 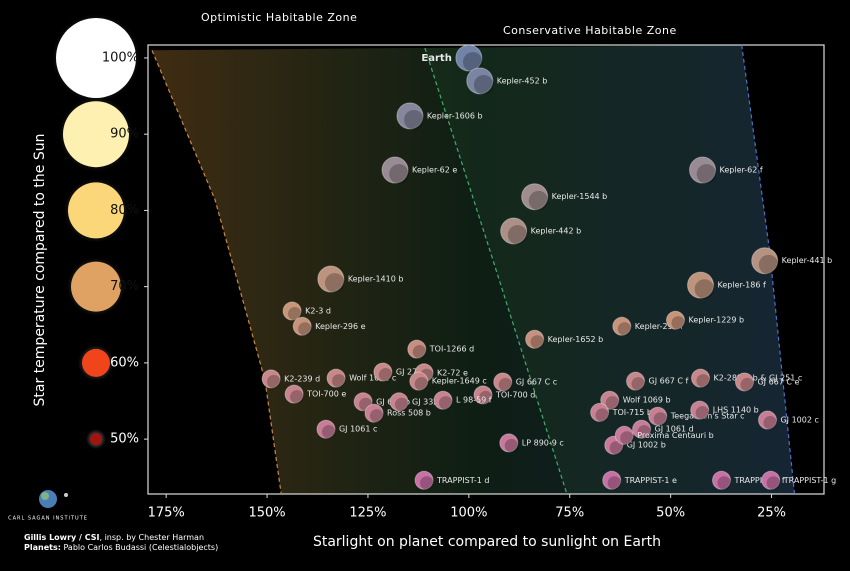 What do you see at coordinates (326, 394) in the screenshot?
I see `planet-label: TOI-700 e` at bounding box center [326, 394].